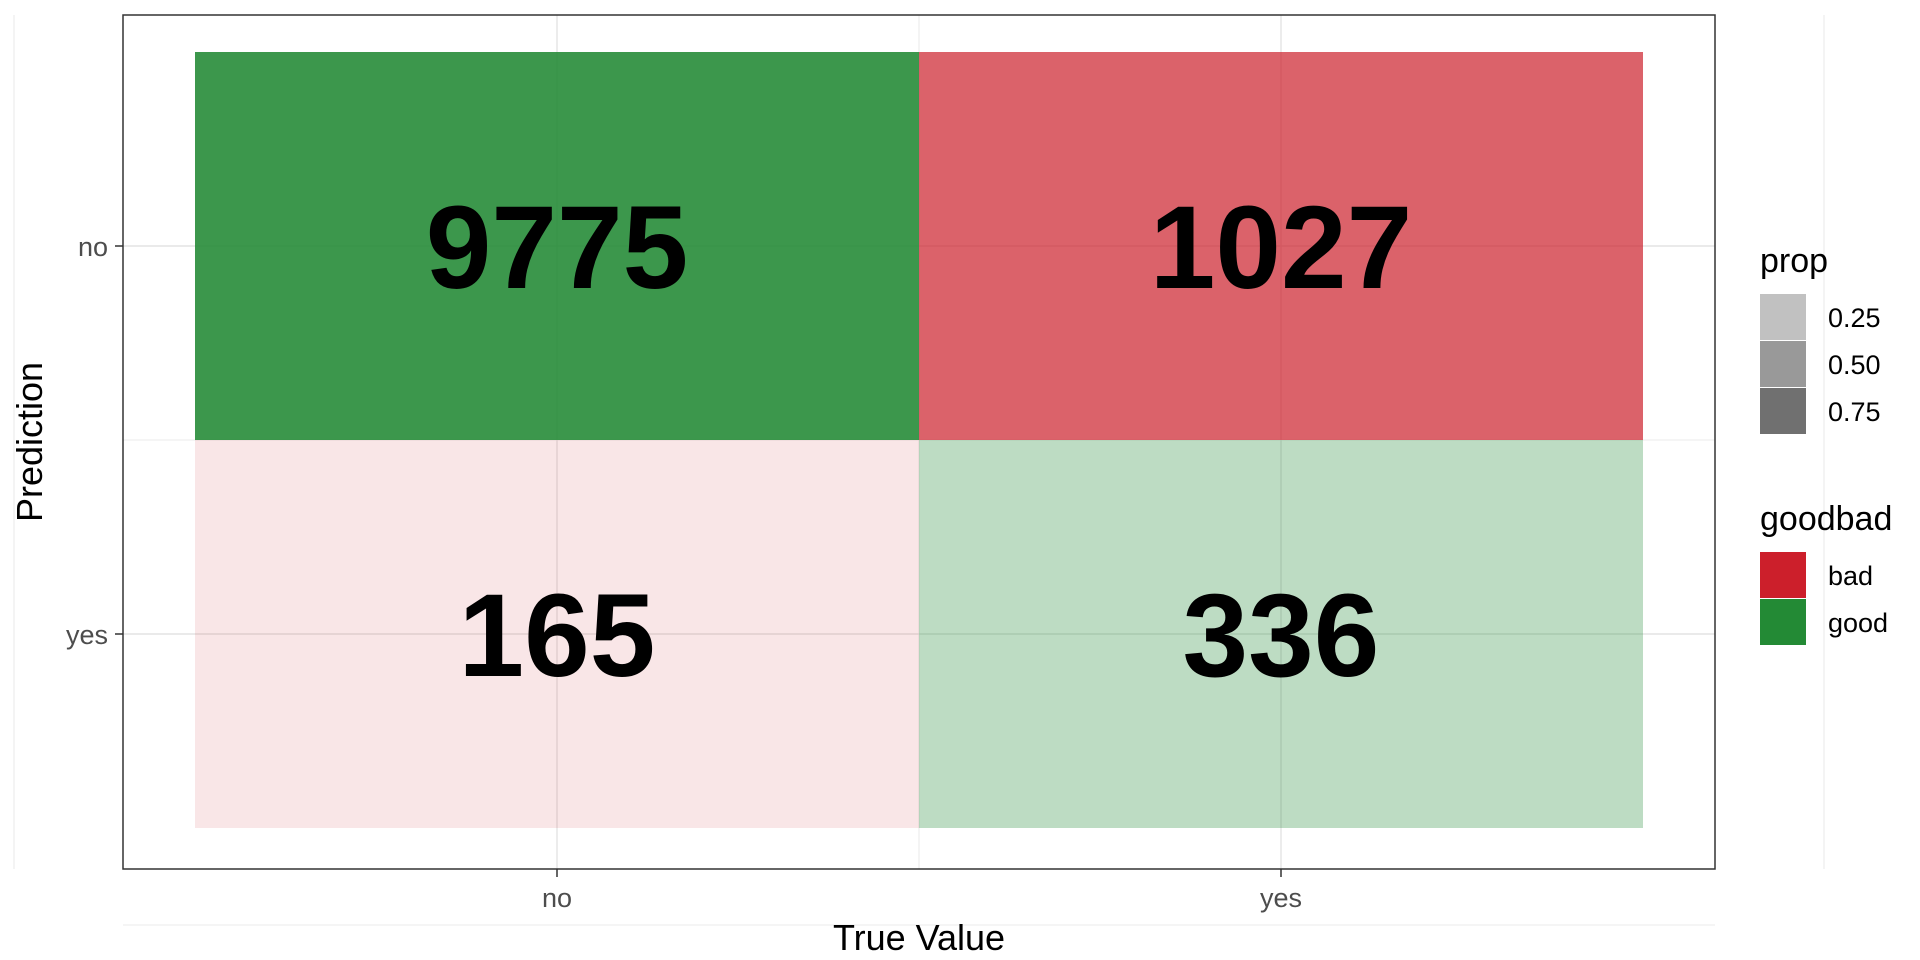 Image resolution: width=1920 pixels, height=960 pixels. What do you see at coordinates (1854, 412) in the screenshot?
I see `legend-label-prop: 0.75` at bounding box center [1854, 412].